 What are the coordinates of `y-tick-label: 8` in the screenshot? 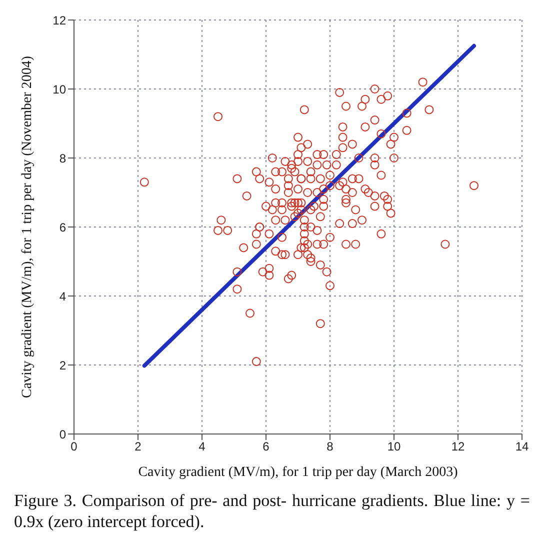 It's located at (62, 158).